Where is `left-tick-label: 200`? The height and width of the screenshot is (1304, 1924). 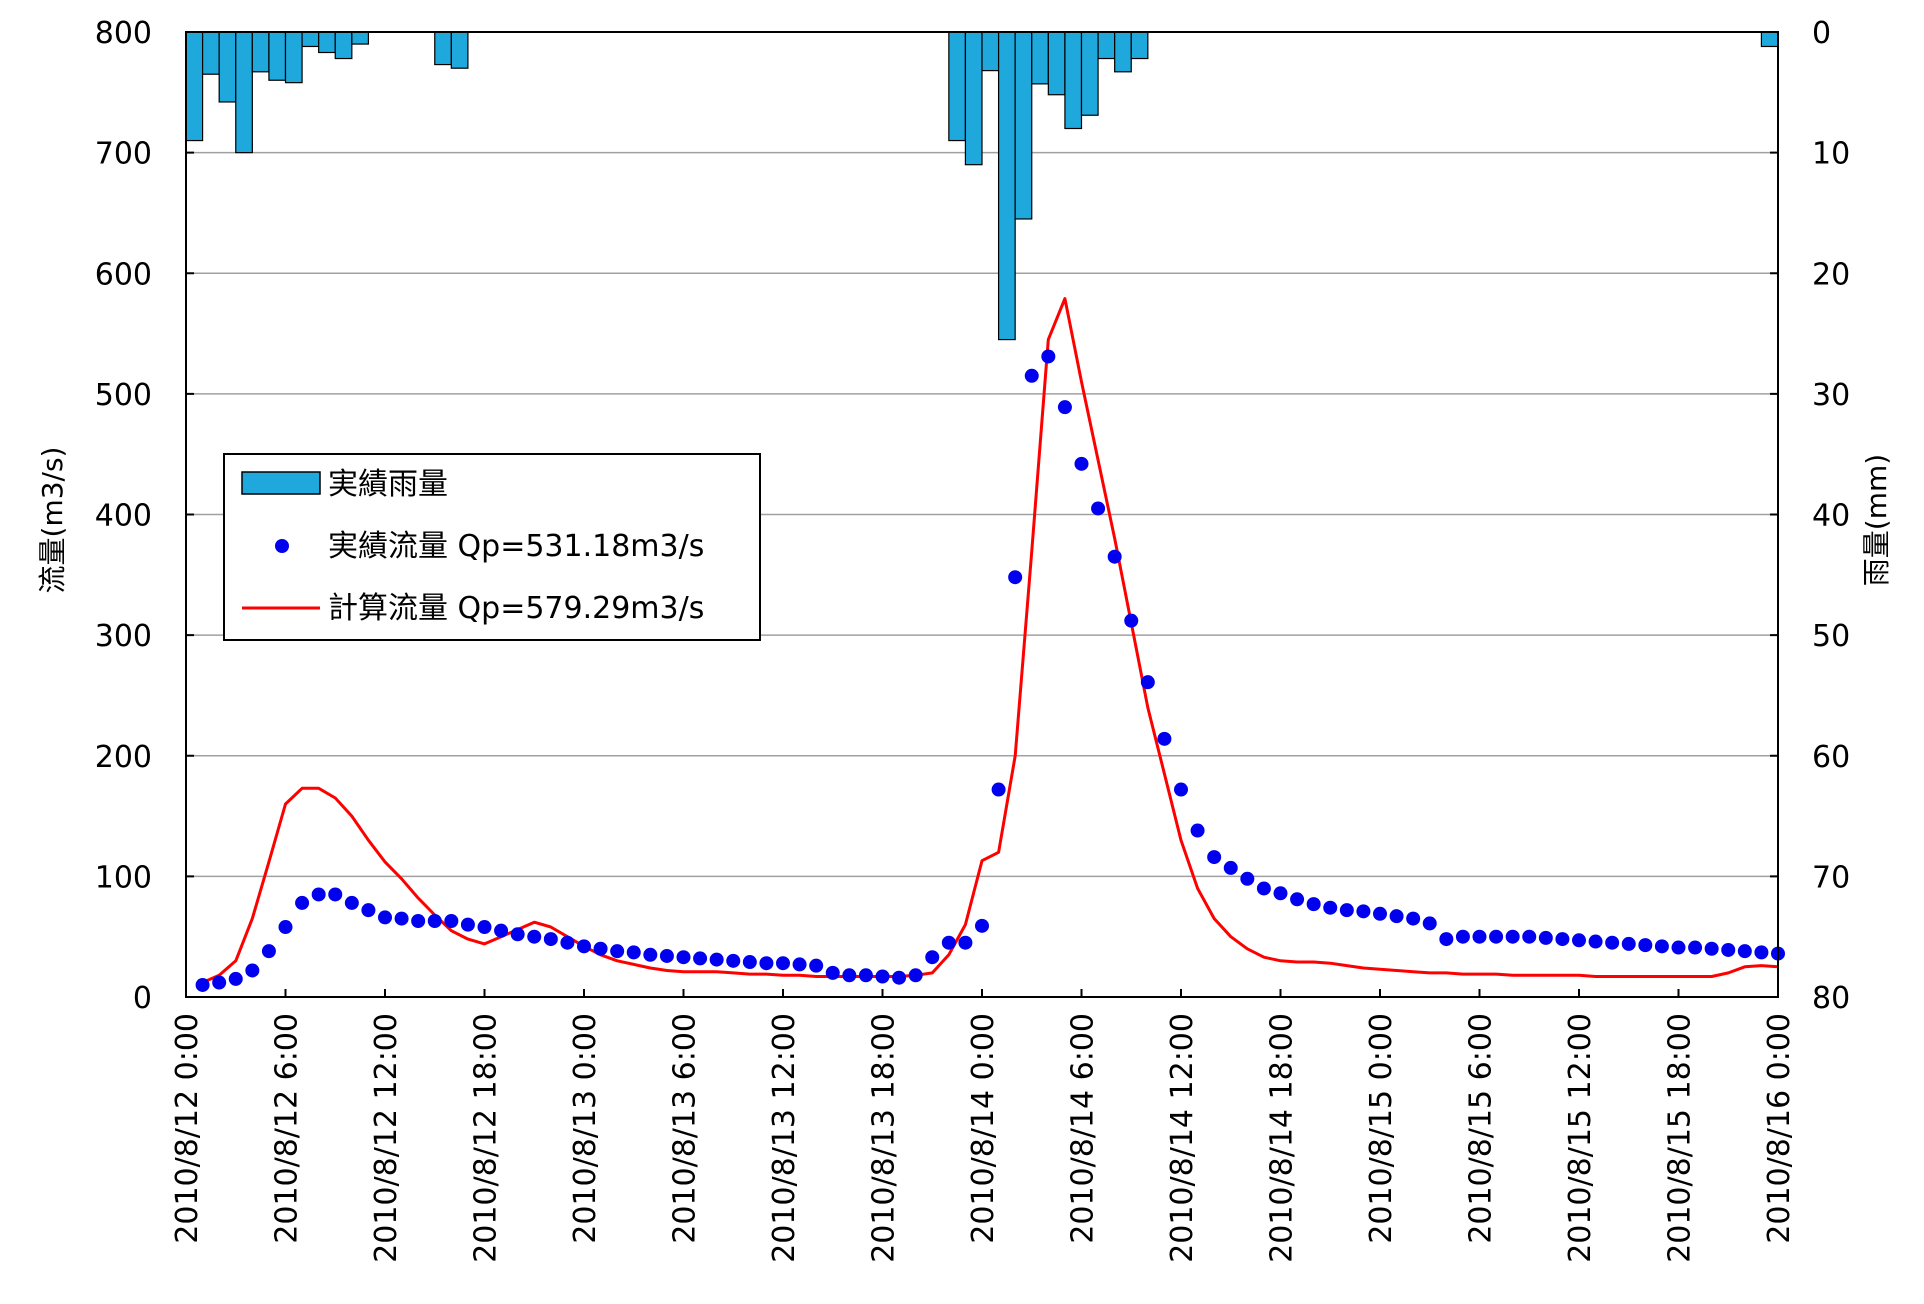 left-tick-label: 200 is located at coordinates (123, 757).